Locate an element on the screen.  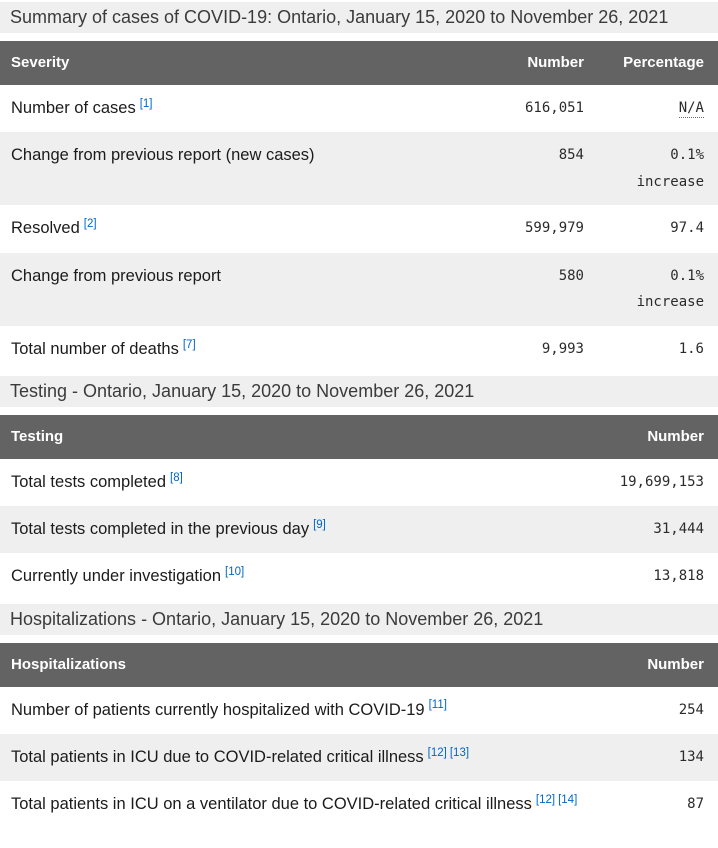
row-label-cell: Resolved [2] is located at coordinates (247, 228).